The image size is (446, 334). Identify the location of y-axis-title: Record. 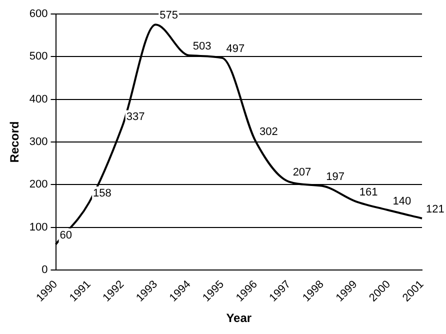
(15, 142).